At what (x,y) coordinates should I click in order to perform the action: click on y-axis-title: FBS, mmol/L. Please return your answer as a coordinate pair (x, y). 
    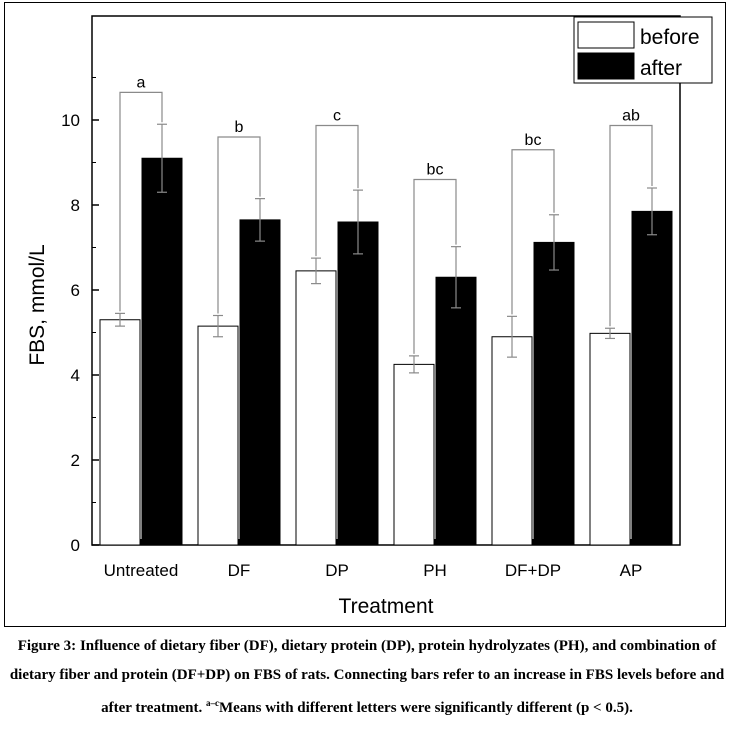
    Looking at the image, I should click on (37, 304).